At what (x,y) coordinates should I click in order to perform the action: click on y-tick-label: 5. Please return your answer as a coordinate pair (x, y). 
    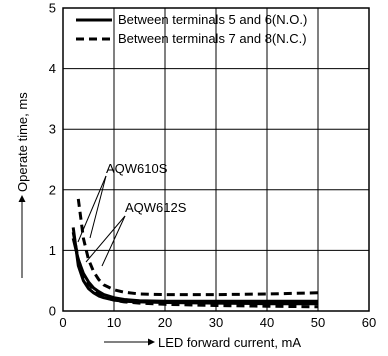
    Looking at the image, I should click on (52, 8).